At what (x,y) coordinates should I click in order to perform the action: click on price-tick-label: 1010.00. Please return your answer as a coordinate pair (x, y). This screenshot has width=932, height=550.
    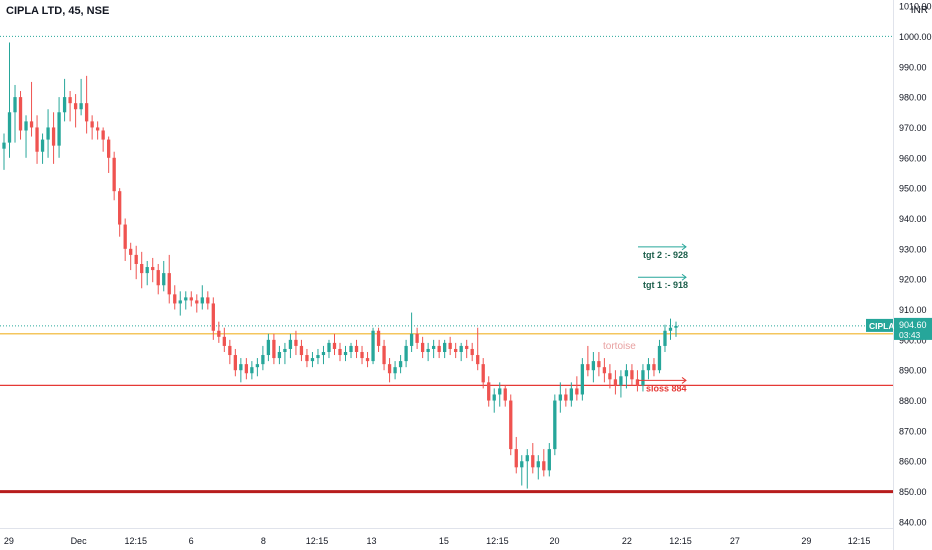
    Looking at the image, I should click on (915, 7).